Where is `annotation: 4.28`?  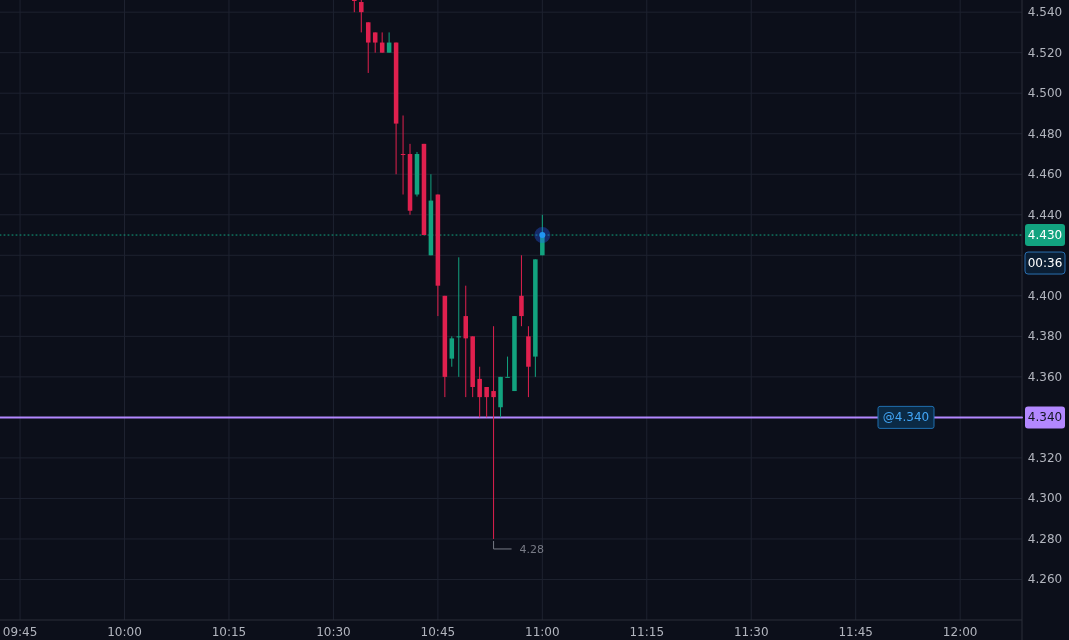 annotation: 4.28 is located at coordinates (532, 549).